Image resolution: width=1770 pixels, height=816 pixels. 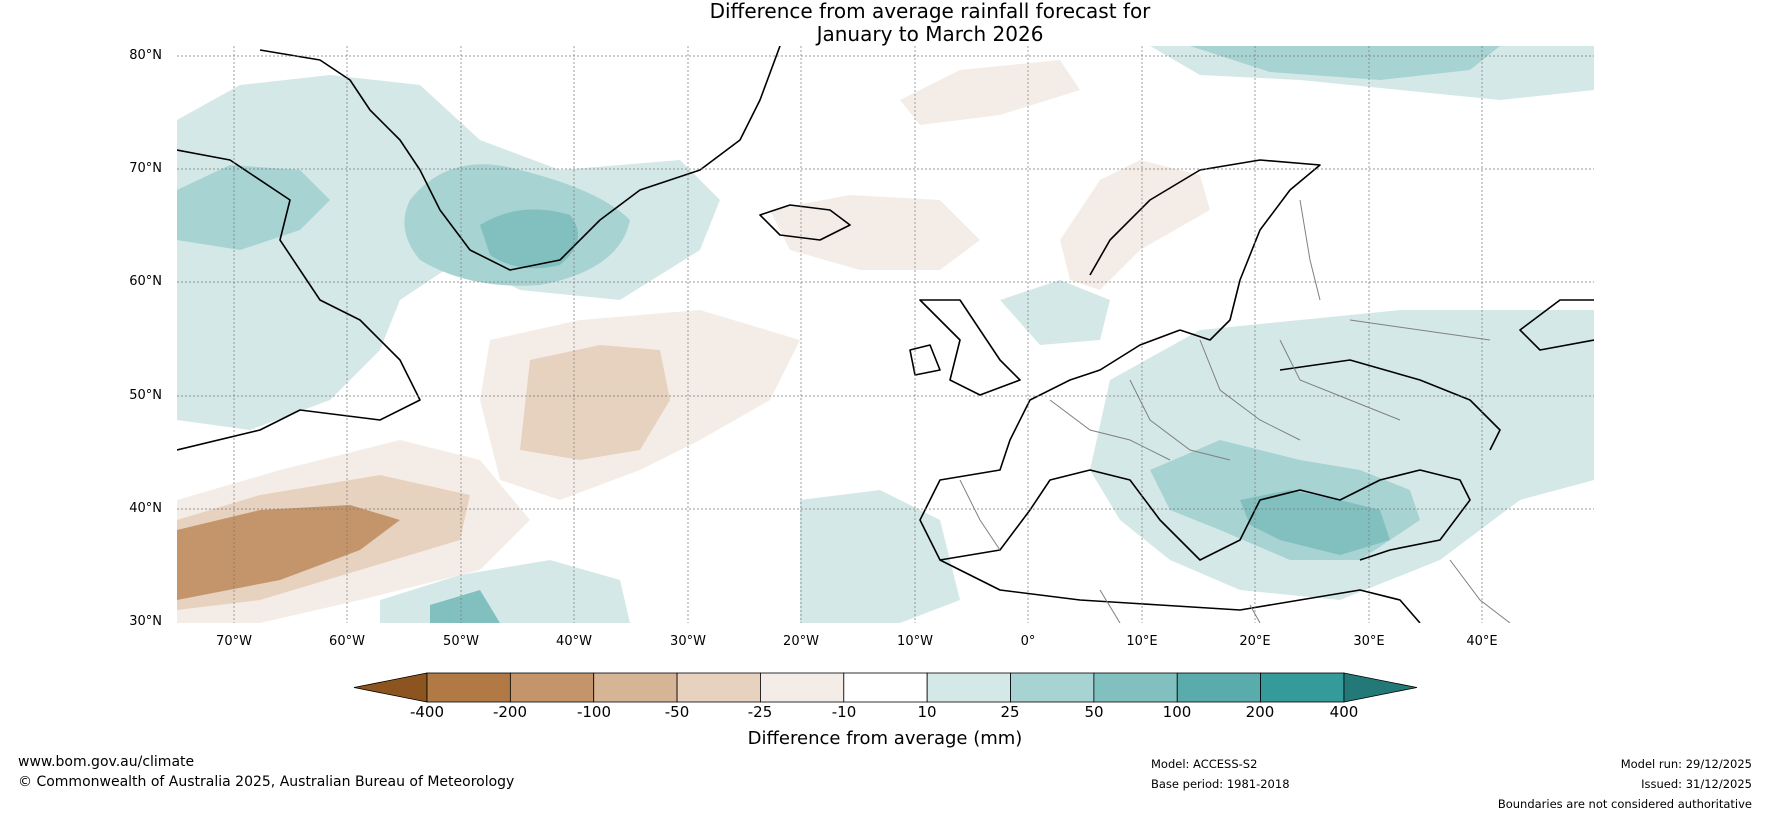 What do you see at coordinates (1380, 687) in the screenshot?
I see `colorbar-extend-high` at bounding box center [1380, 687].